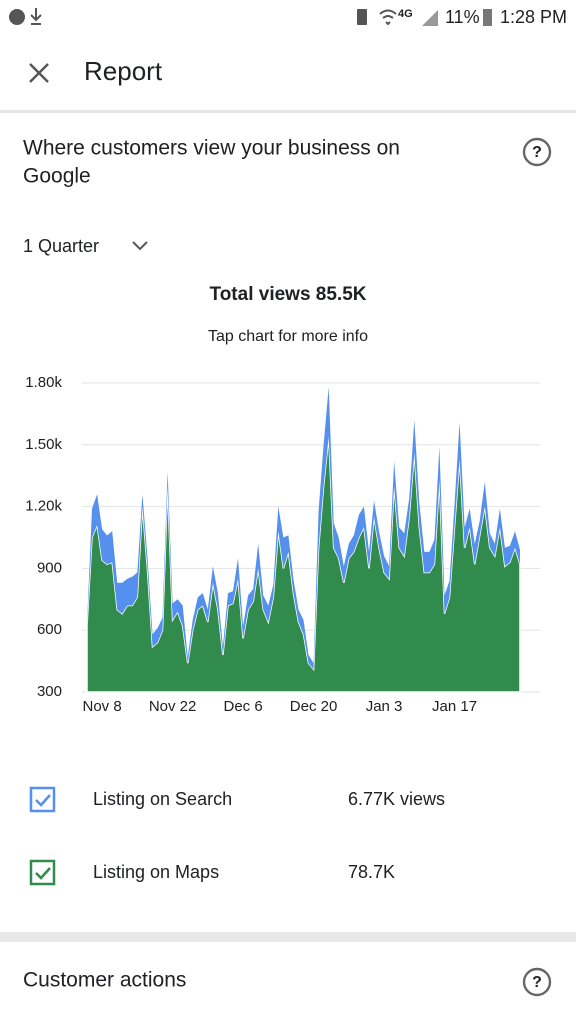 The height and width of the screenshot is (1029, 576). Describe the element at coordinates (288, 937) in the screenshot. I see `section-divider` at that location.